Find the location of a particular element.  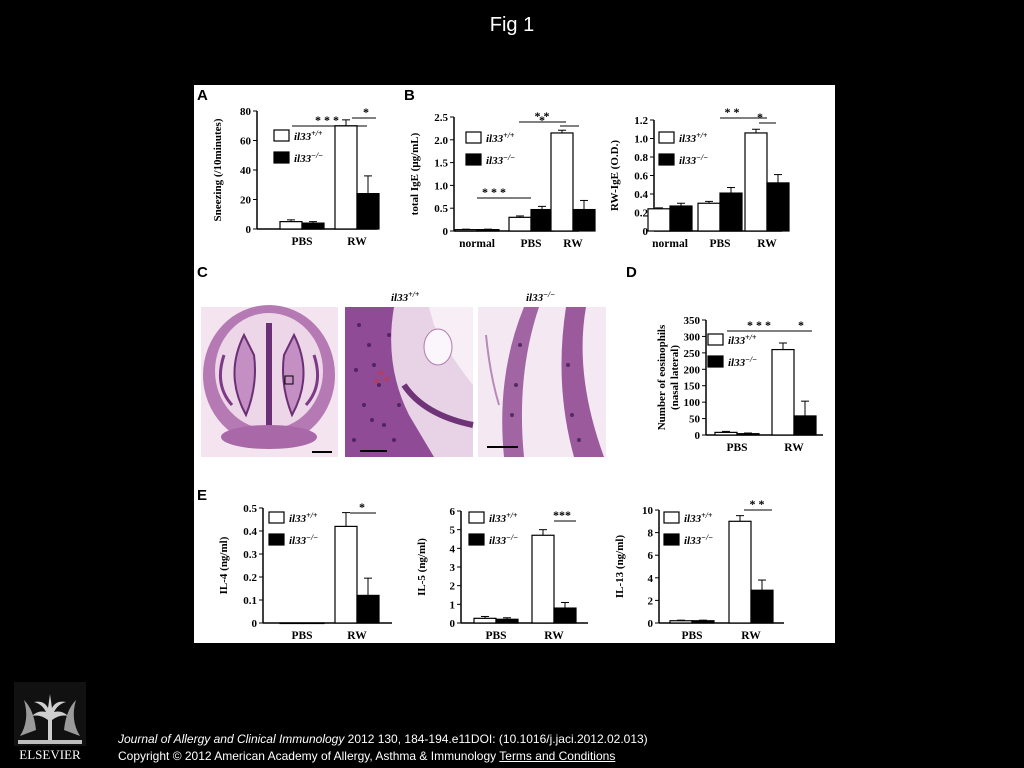

y-tick-label: 0.6 is located at coordinates (641, 177).